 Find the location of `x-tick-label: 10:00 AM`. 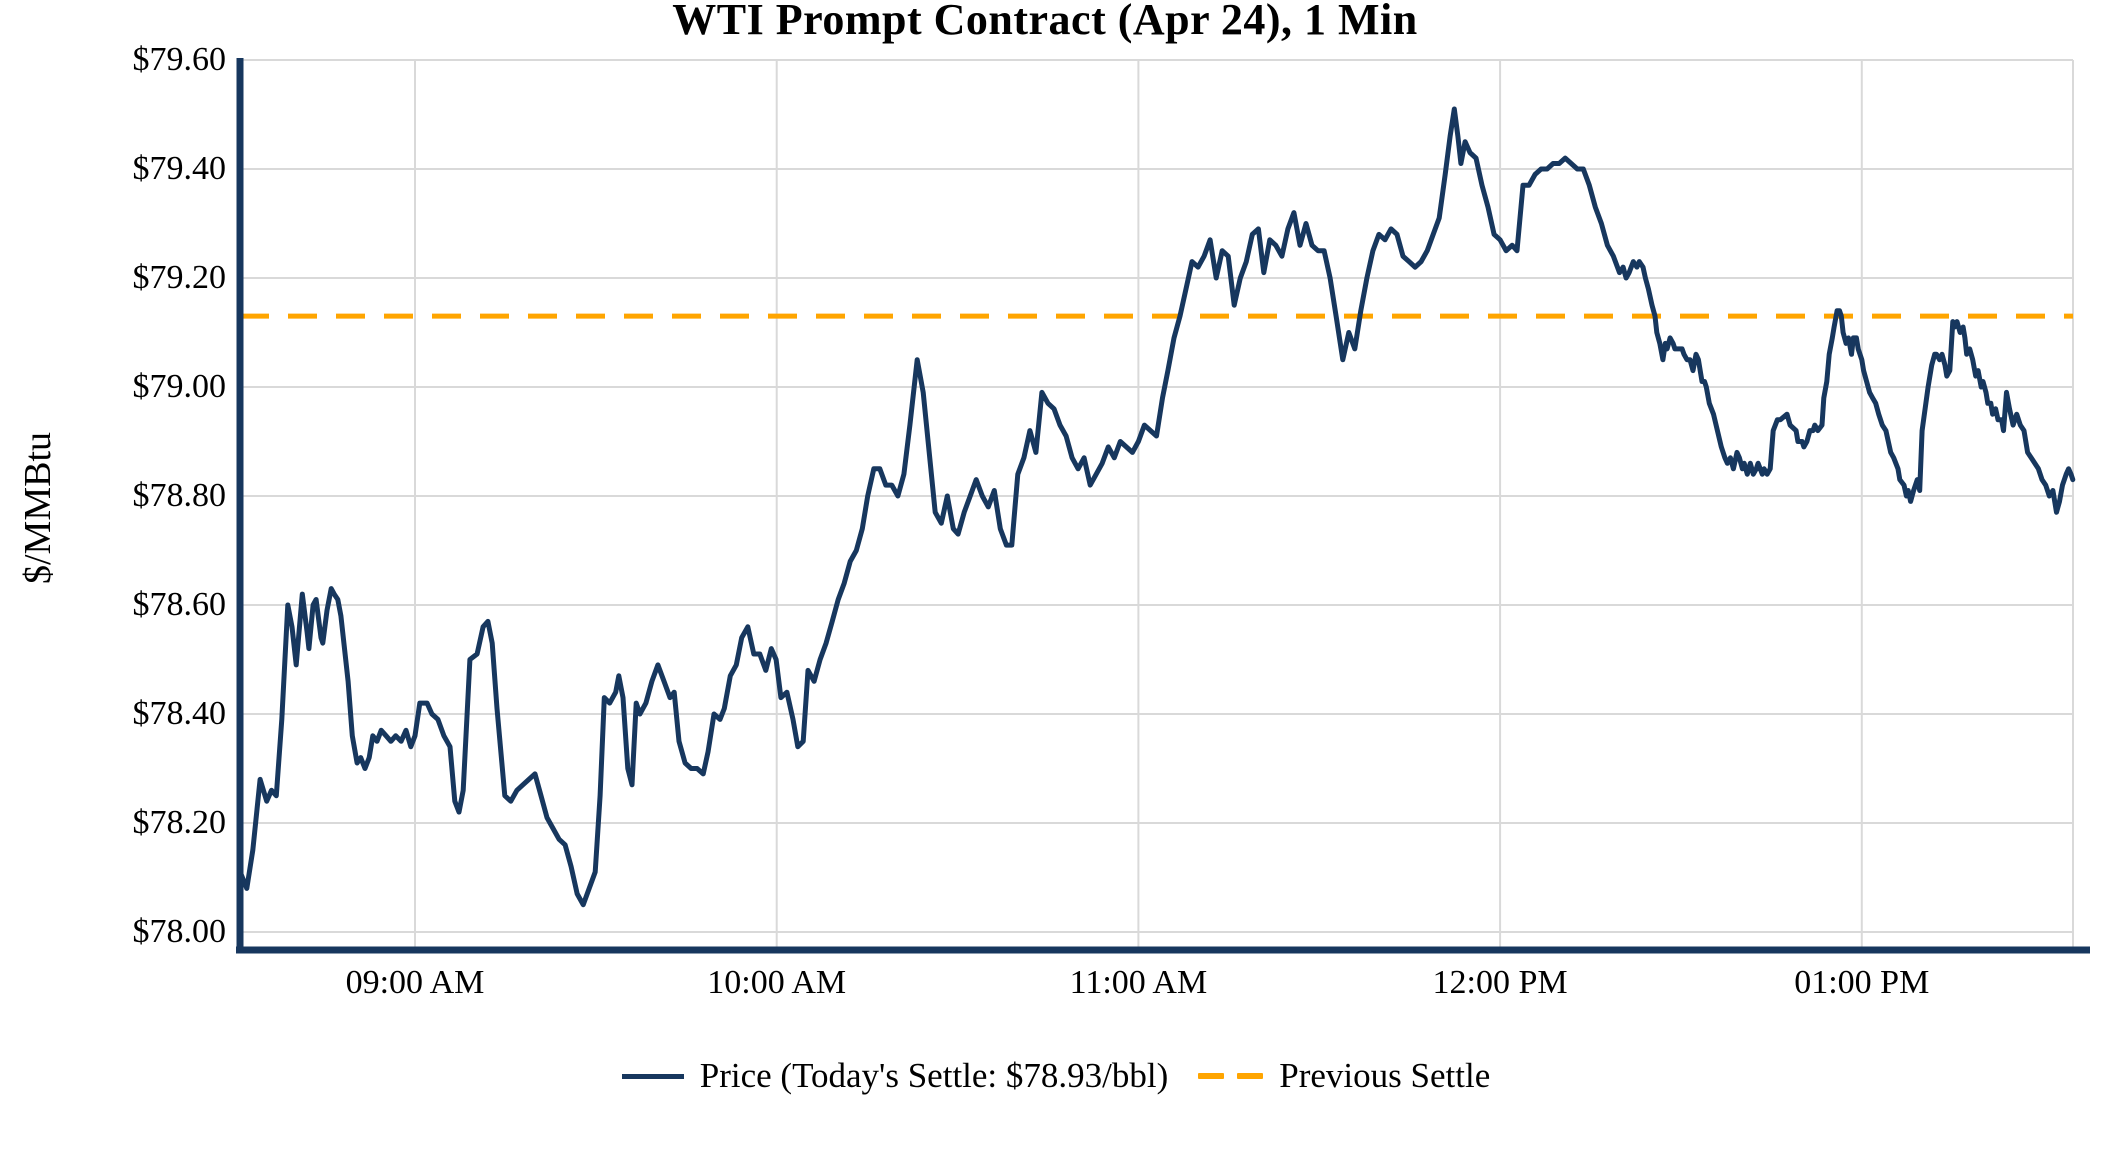

x-tick-label: 10:00 AM is located at coordinates (777, 982).